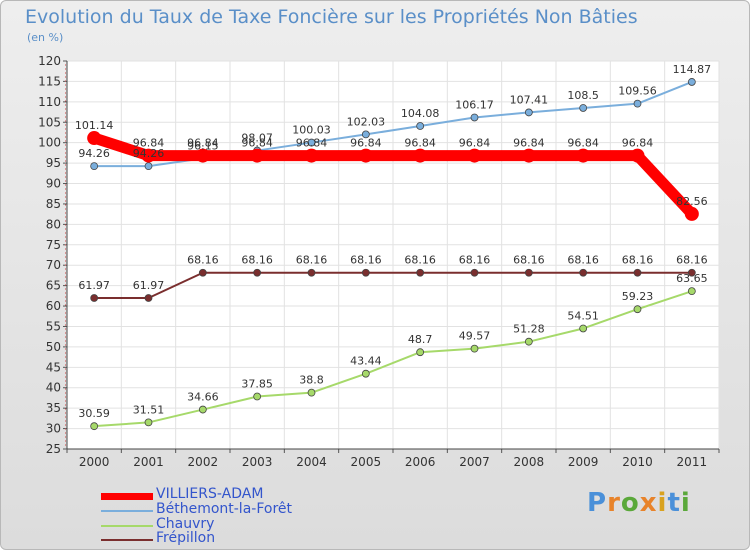  Describe the element at coordinates (420, 339) in the screenshot. I see `data-label: 48.7` at that location.